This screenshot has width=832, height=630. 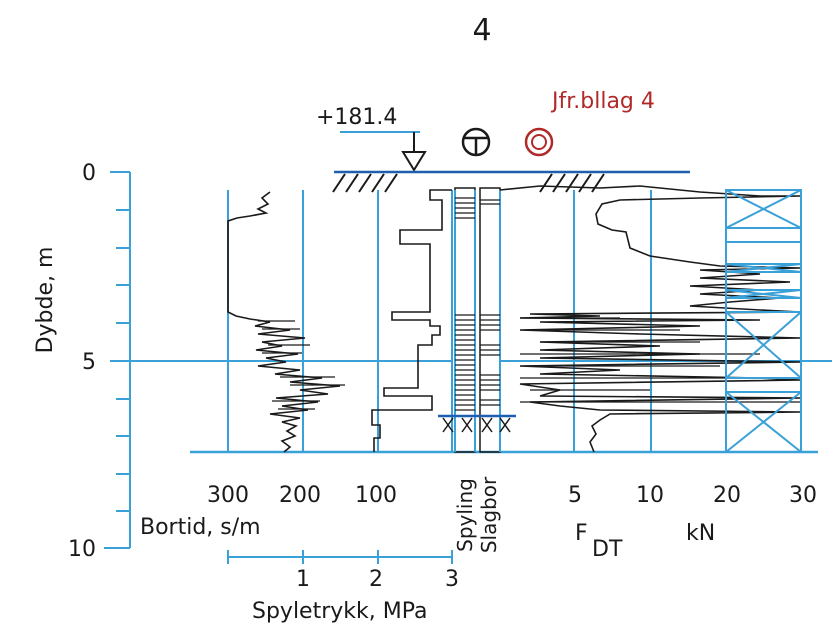 What do you see at coordinates (301, 365) in the screenshot?
I see `bortid-noise` at bounding box center [301, 365].